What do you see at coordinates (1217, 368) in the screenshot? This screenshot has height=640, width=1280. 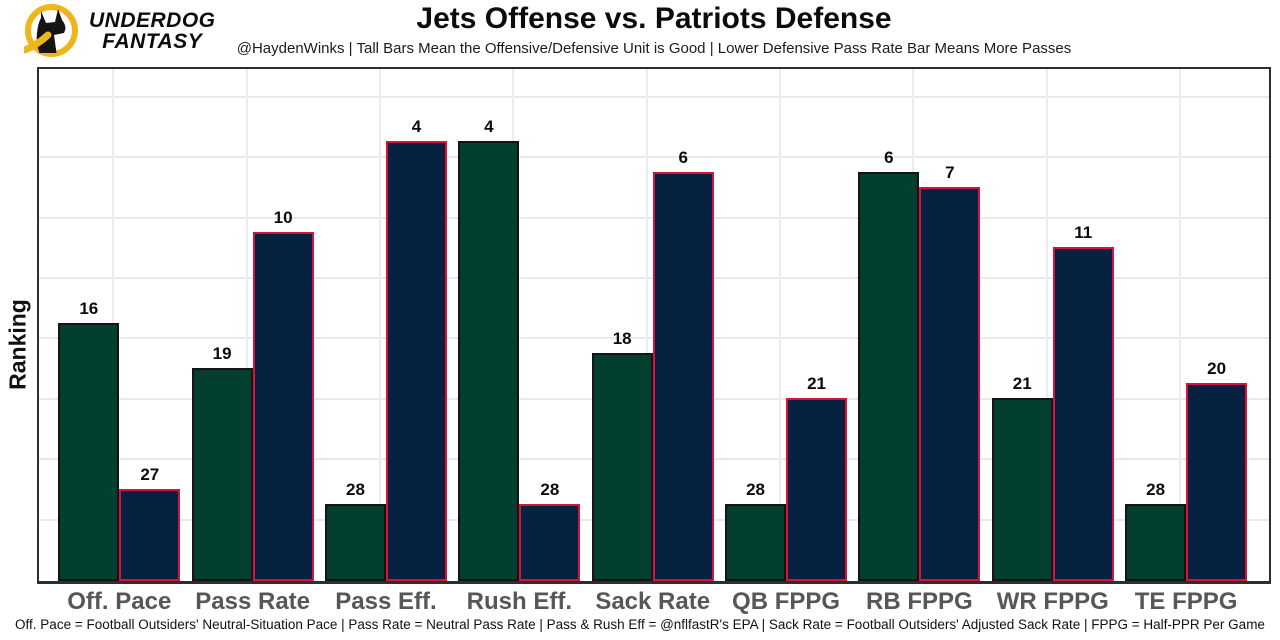 I see `bar-value-label: 20` at bounding box center [1217, 368].